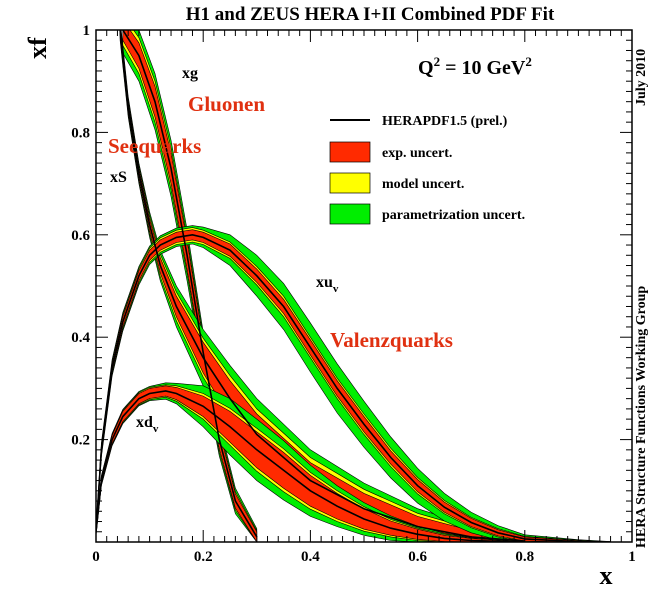 Image resolution: width=649 pixels, height=590 pixels. Describe the element at coordinates (453, 215) in the screenshot. I see `legend-label-param: parametrization uncert.` at that location.